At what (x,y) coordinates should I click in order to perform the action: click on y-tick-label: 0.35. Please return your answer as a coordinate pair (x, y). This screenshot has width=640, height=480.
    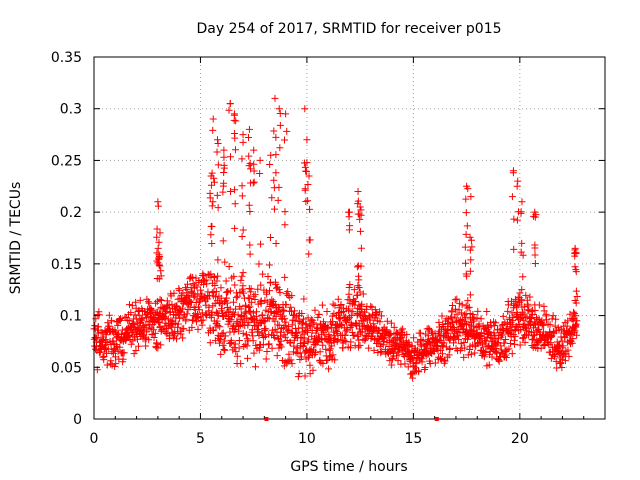
    Looking at the image, I should click on (66, 58).